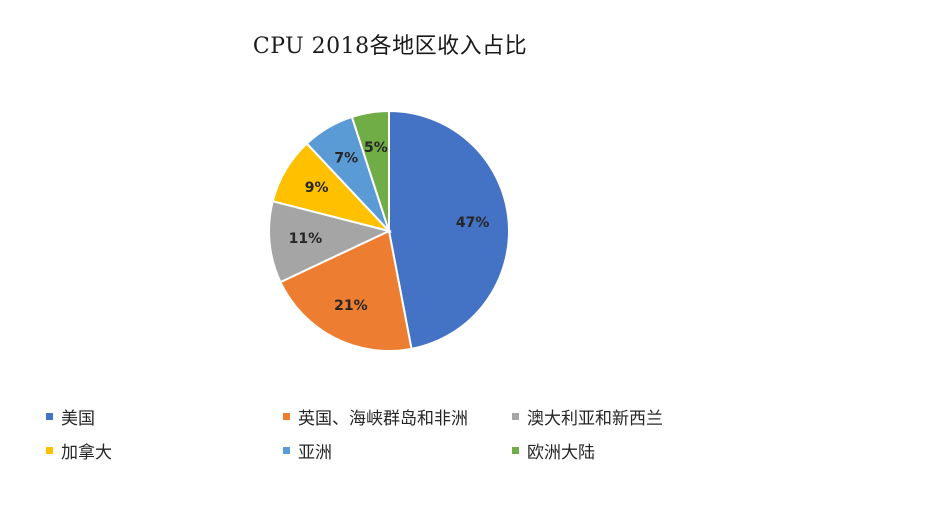 This screenshot has height=509, width=926. What do you see at coordinates (86, 453) in the screenshot?
I see `legend-label: 加拿大` at bounding box center [86, 453].